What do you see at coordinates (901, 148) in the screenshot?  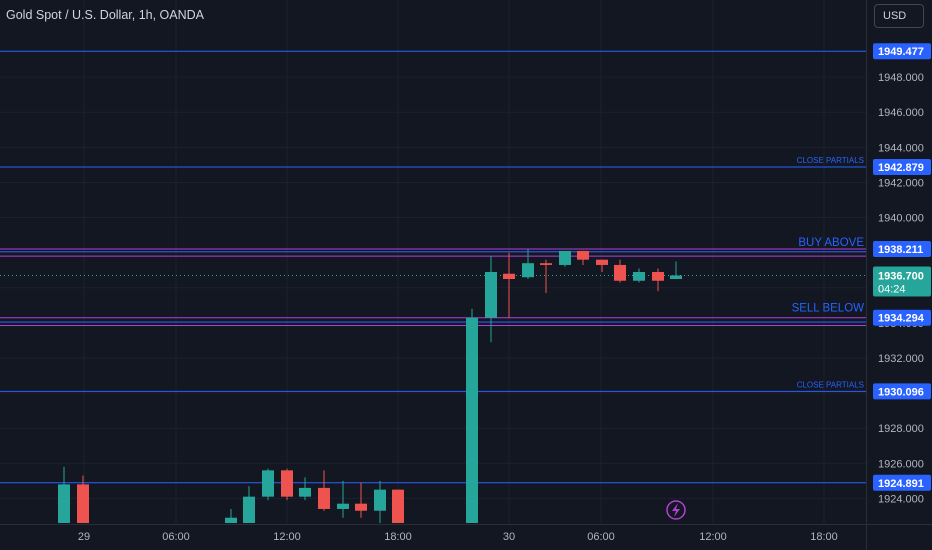 I see `price-tick-label: 1944.000` at bounding box center [901, 148].